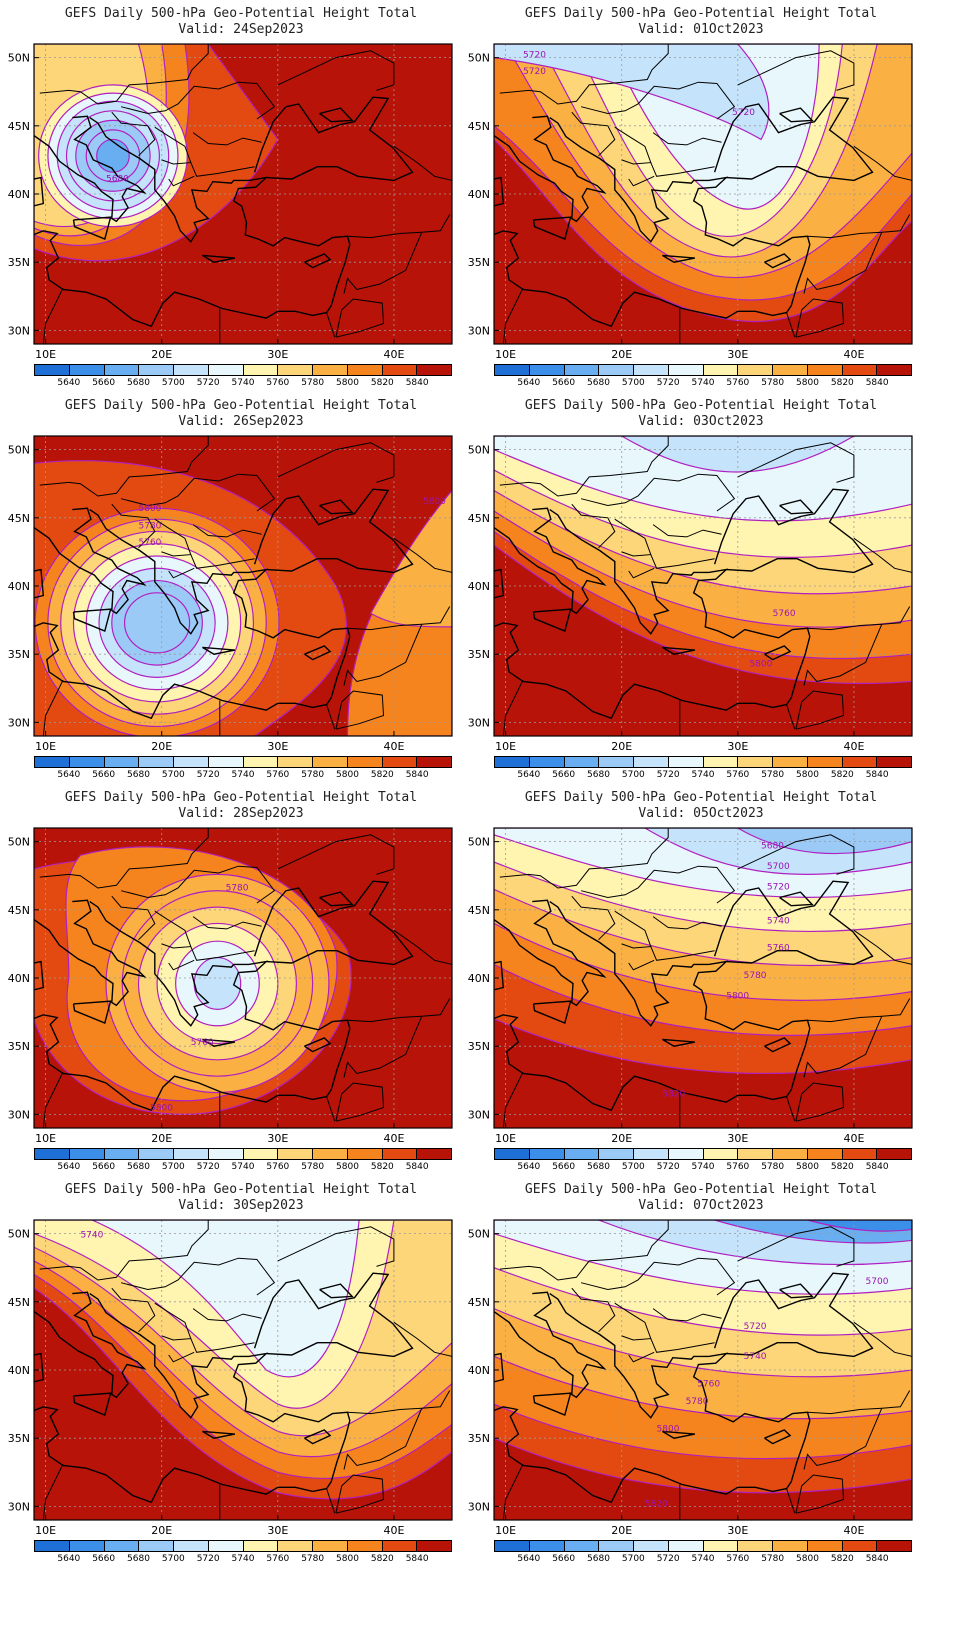 The image size is (964, 1640). What do you see at coordinates (668, 383) in the screenshot?
I see `colorbar-level-label: 5720` at bounding box center [668, 383].